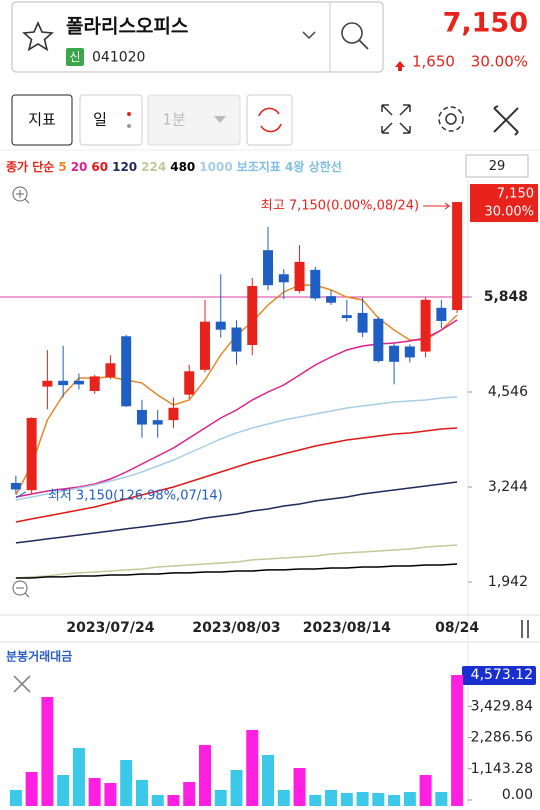 This screenshot has width=540, height=810. I want to click on count-box, so click(497, 166).